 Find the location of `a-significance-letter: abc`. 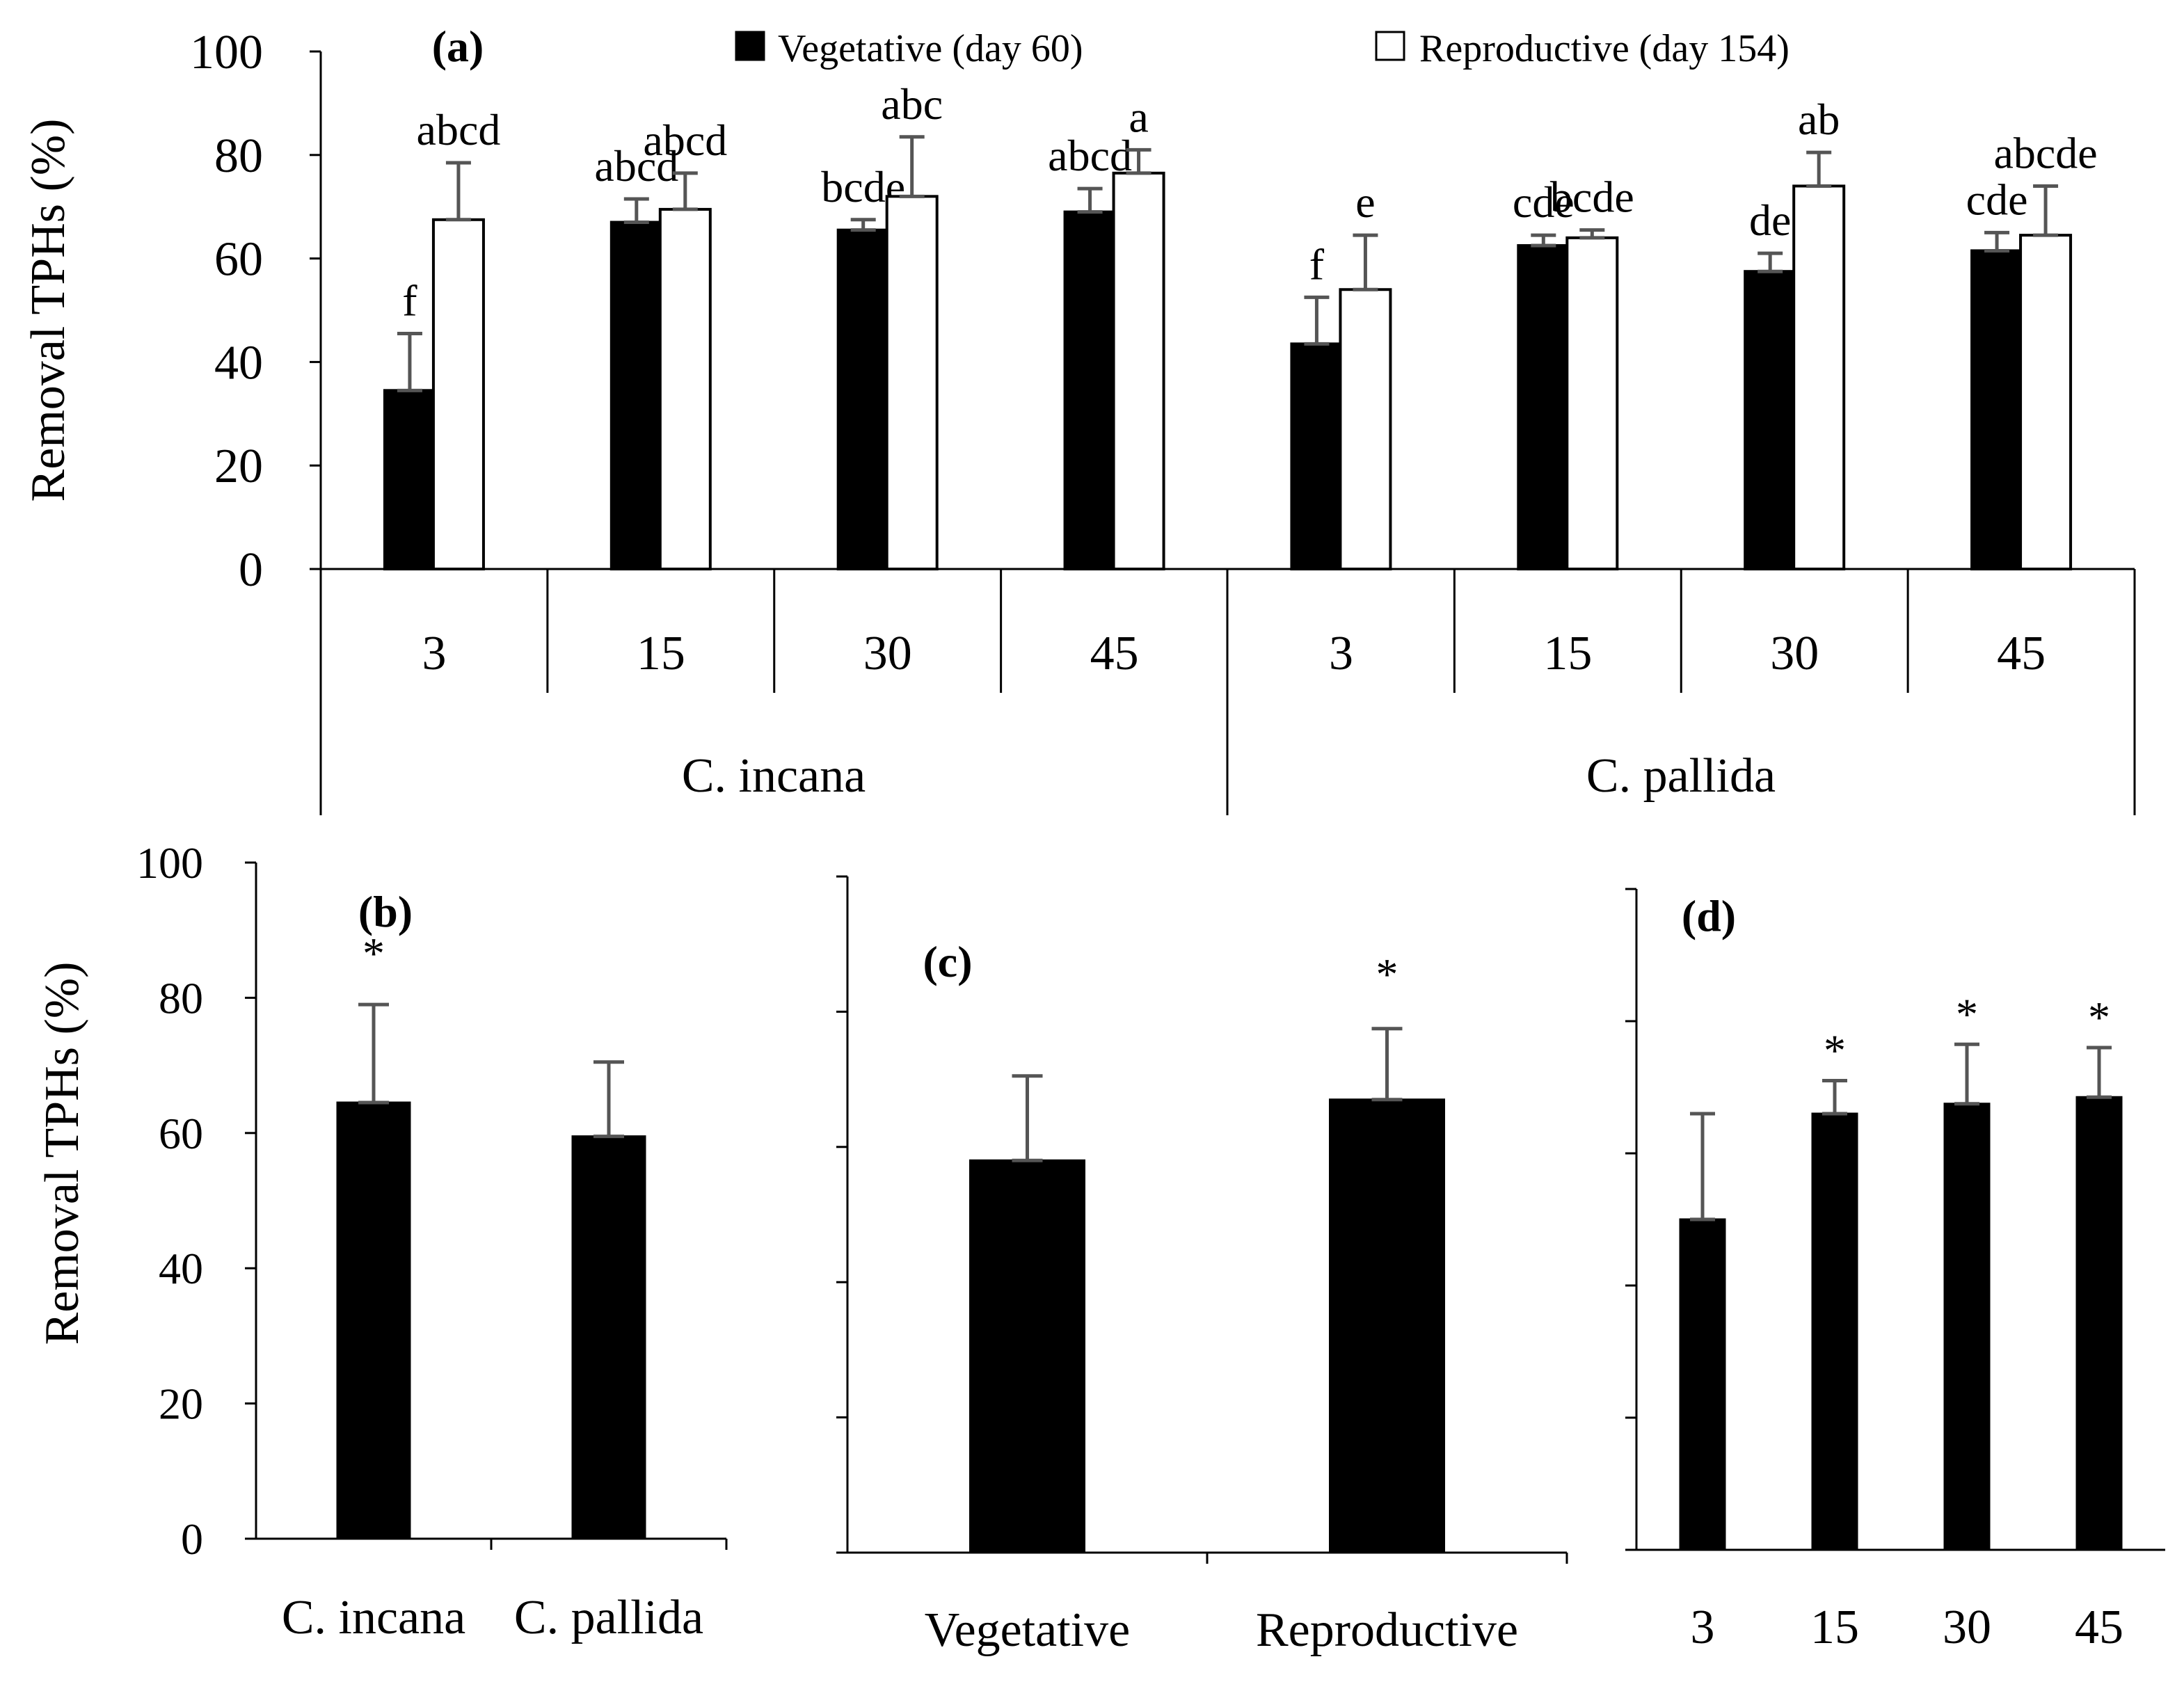

a-significance-letter: abc is located at coordinates (912, 104).